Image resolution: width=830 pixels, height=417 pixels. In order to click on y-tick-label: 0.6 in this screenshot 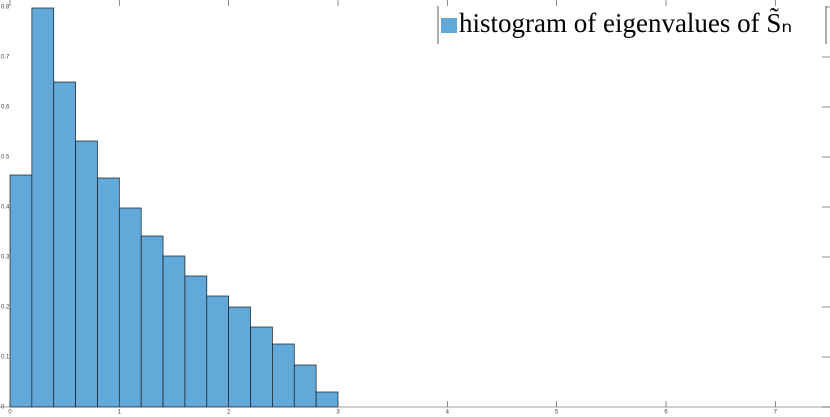, I will do `click(5, 108)`.